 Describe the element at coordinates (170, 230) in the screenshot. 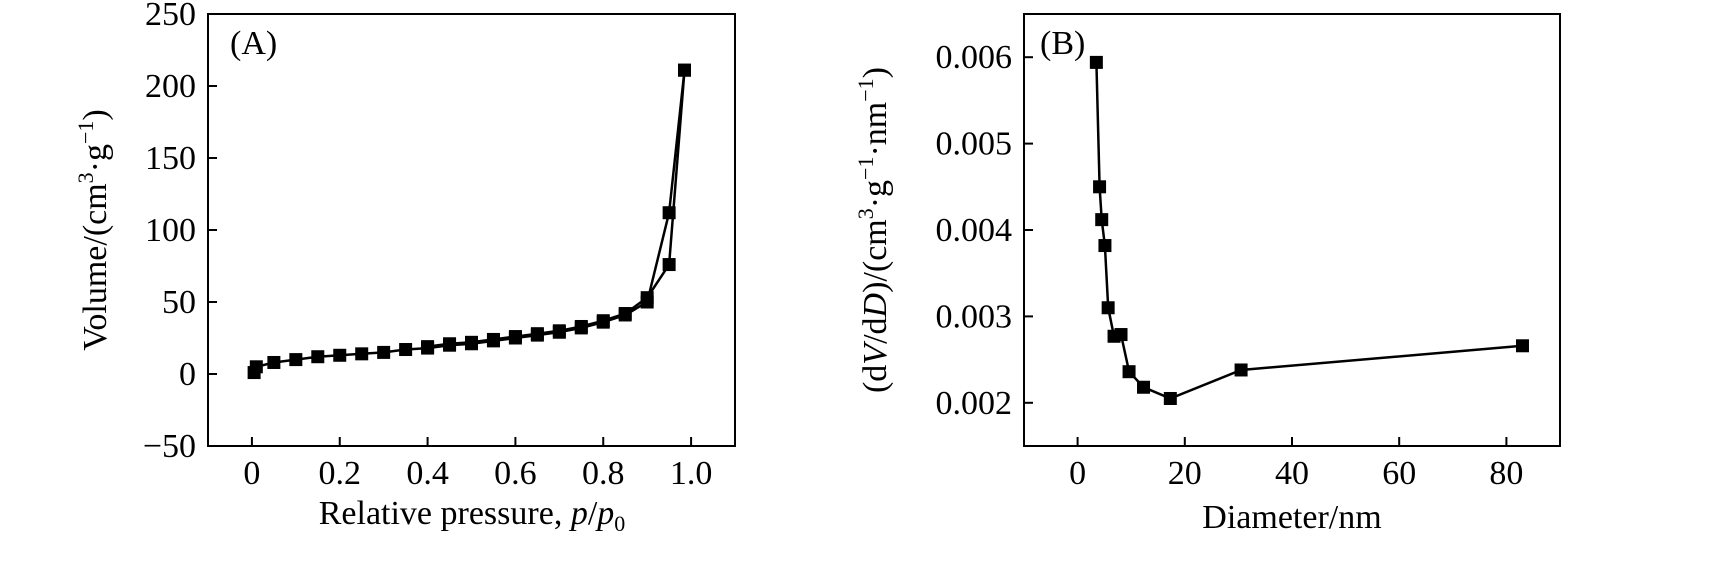

I see `panel-a-y-tick-label: 100` at that location.